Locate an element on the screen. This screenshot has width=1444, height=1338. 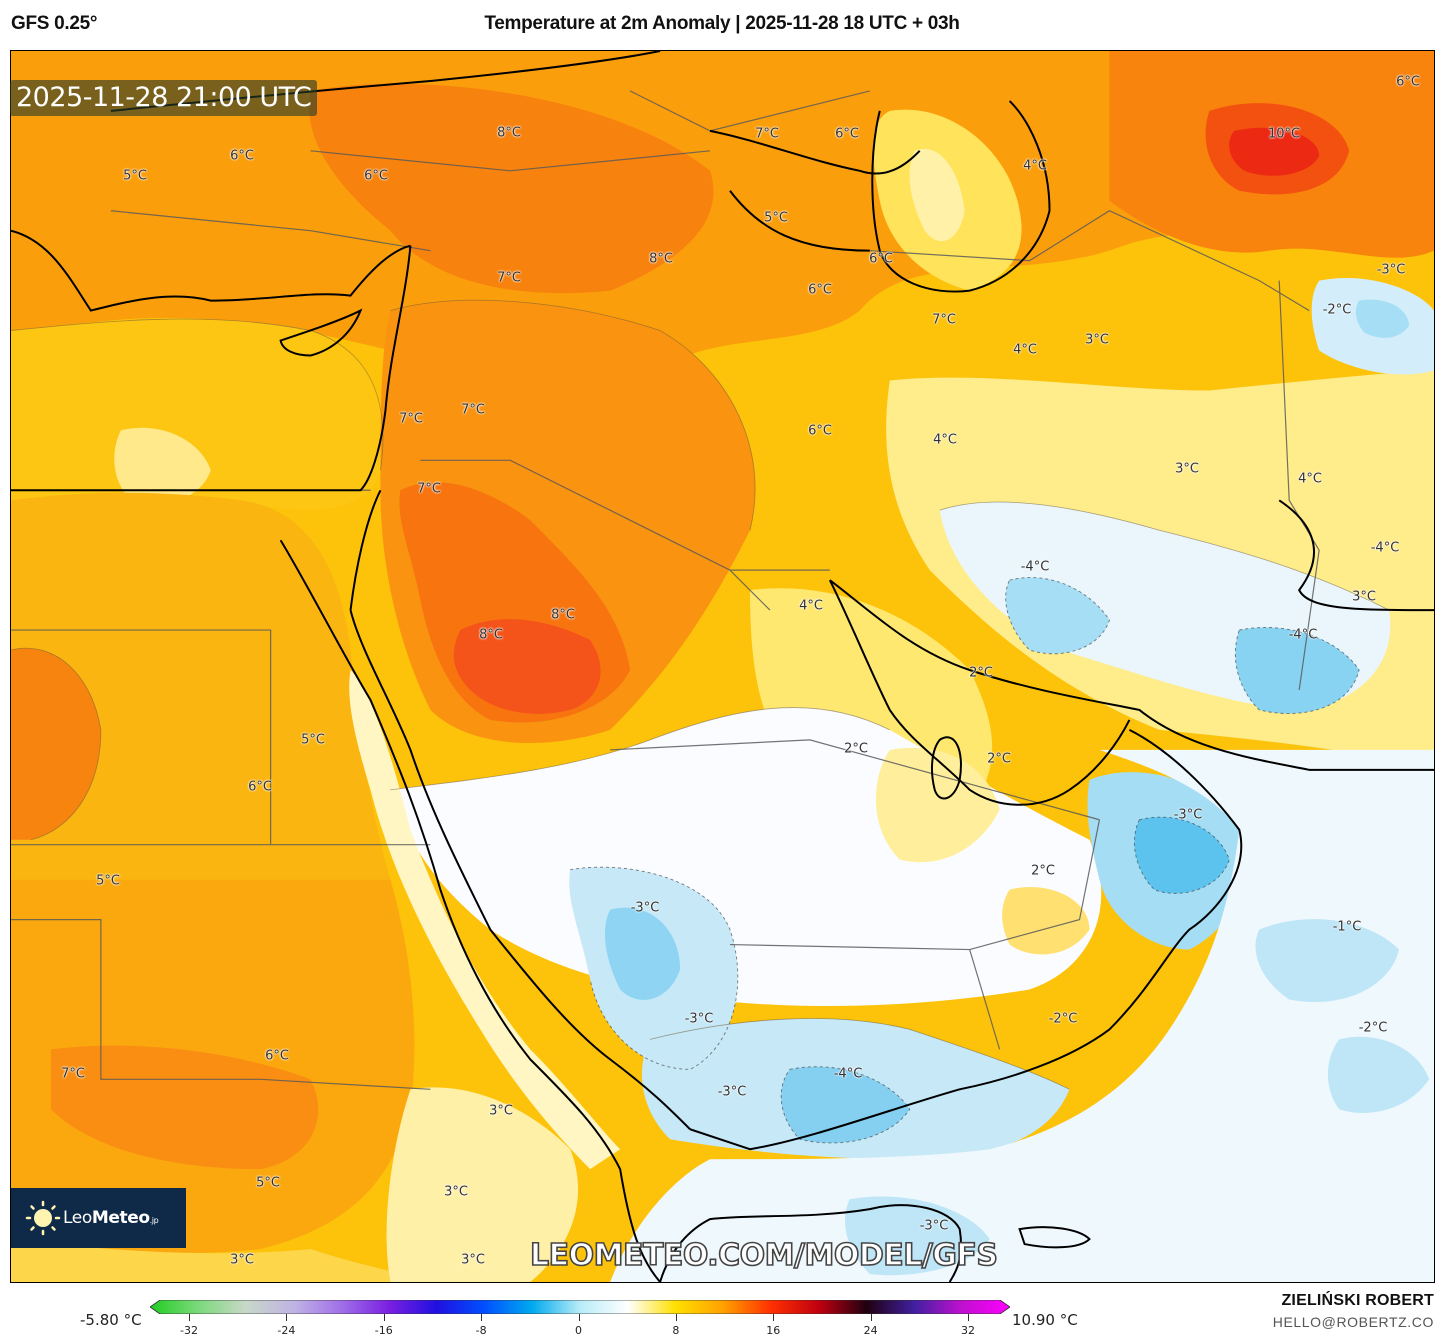
logo-text-bold: Meteo is located at coordinates (120, 1218).